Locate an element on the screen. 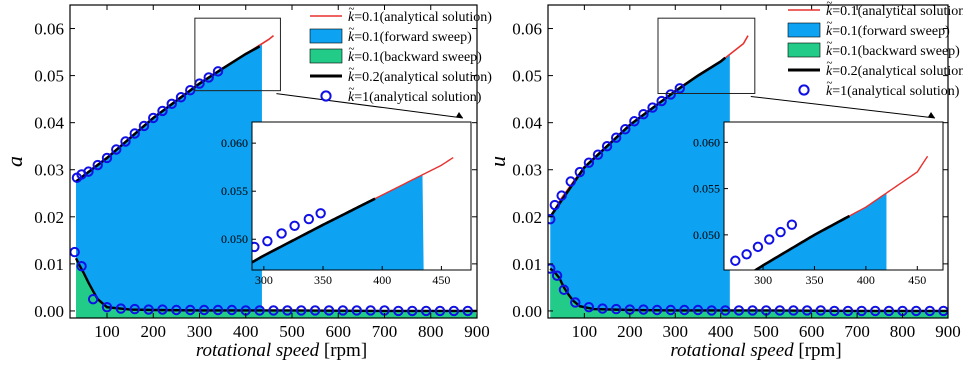 The image size is (963, 376). legend-swatch-green-fill is located at coordinates (326, 56).